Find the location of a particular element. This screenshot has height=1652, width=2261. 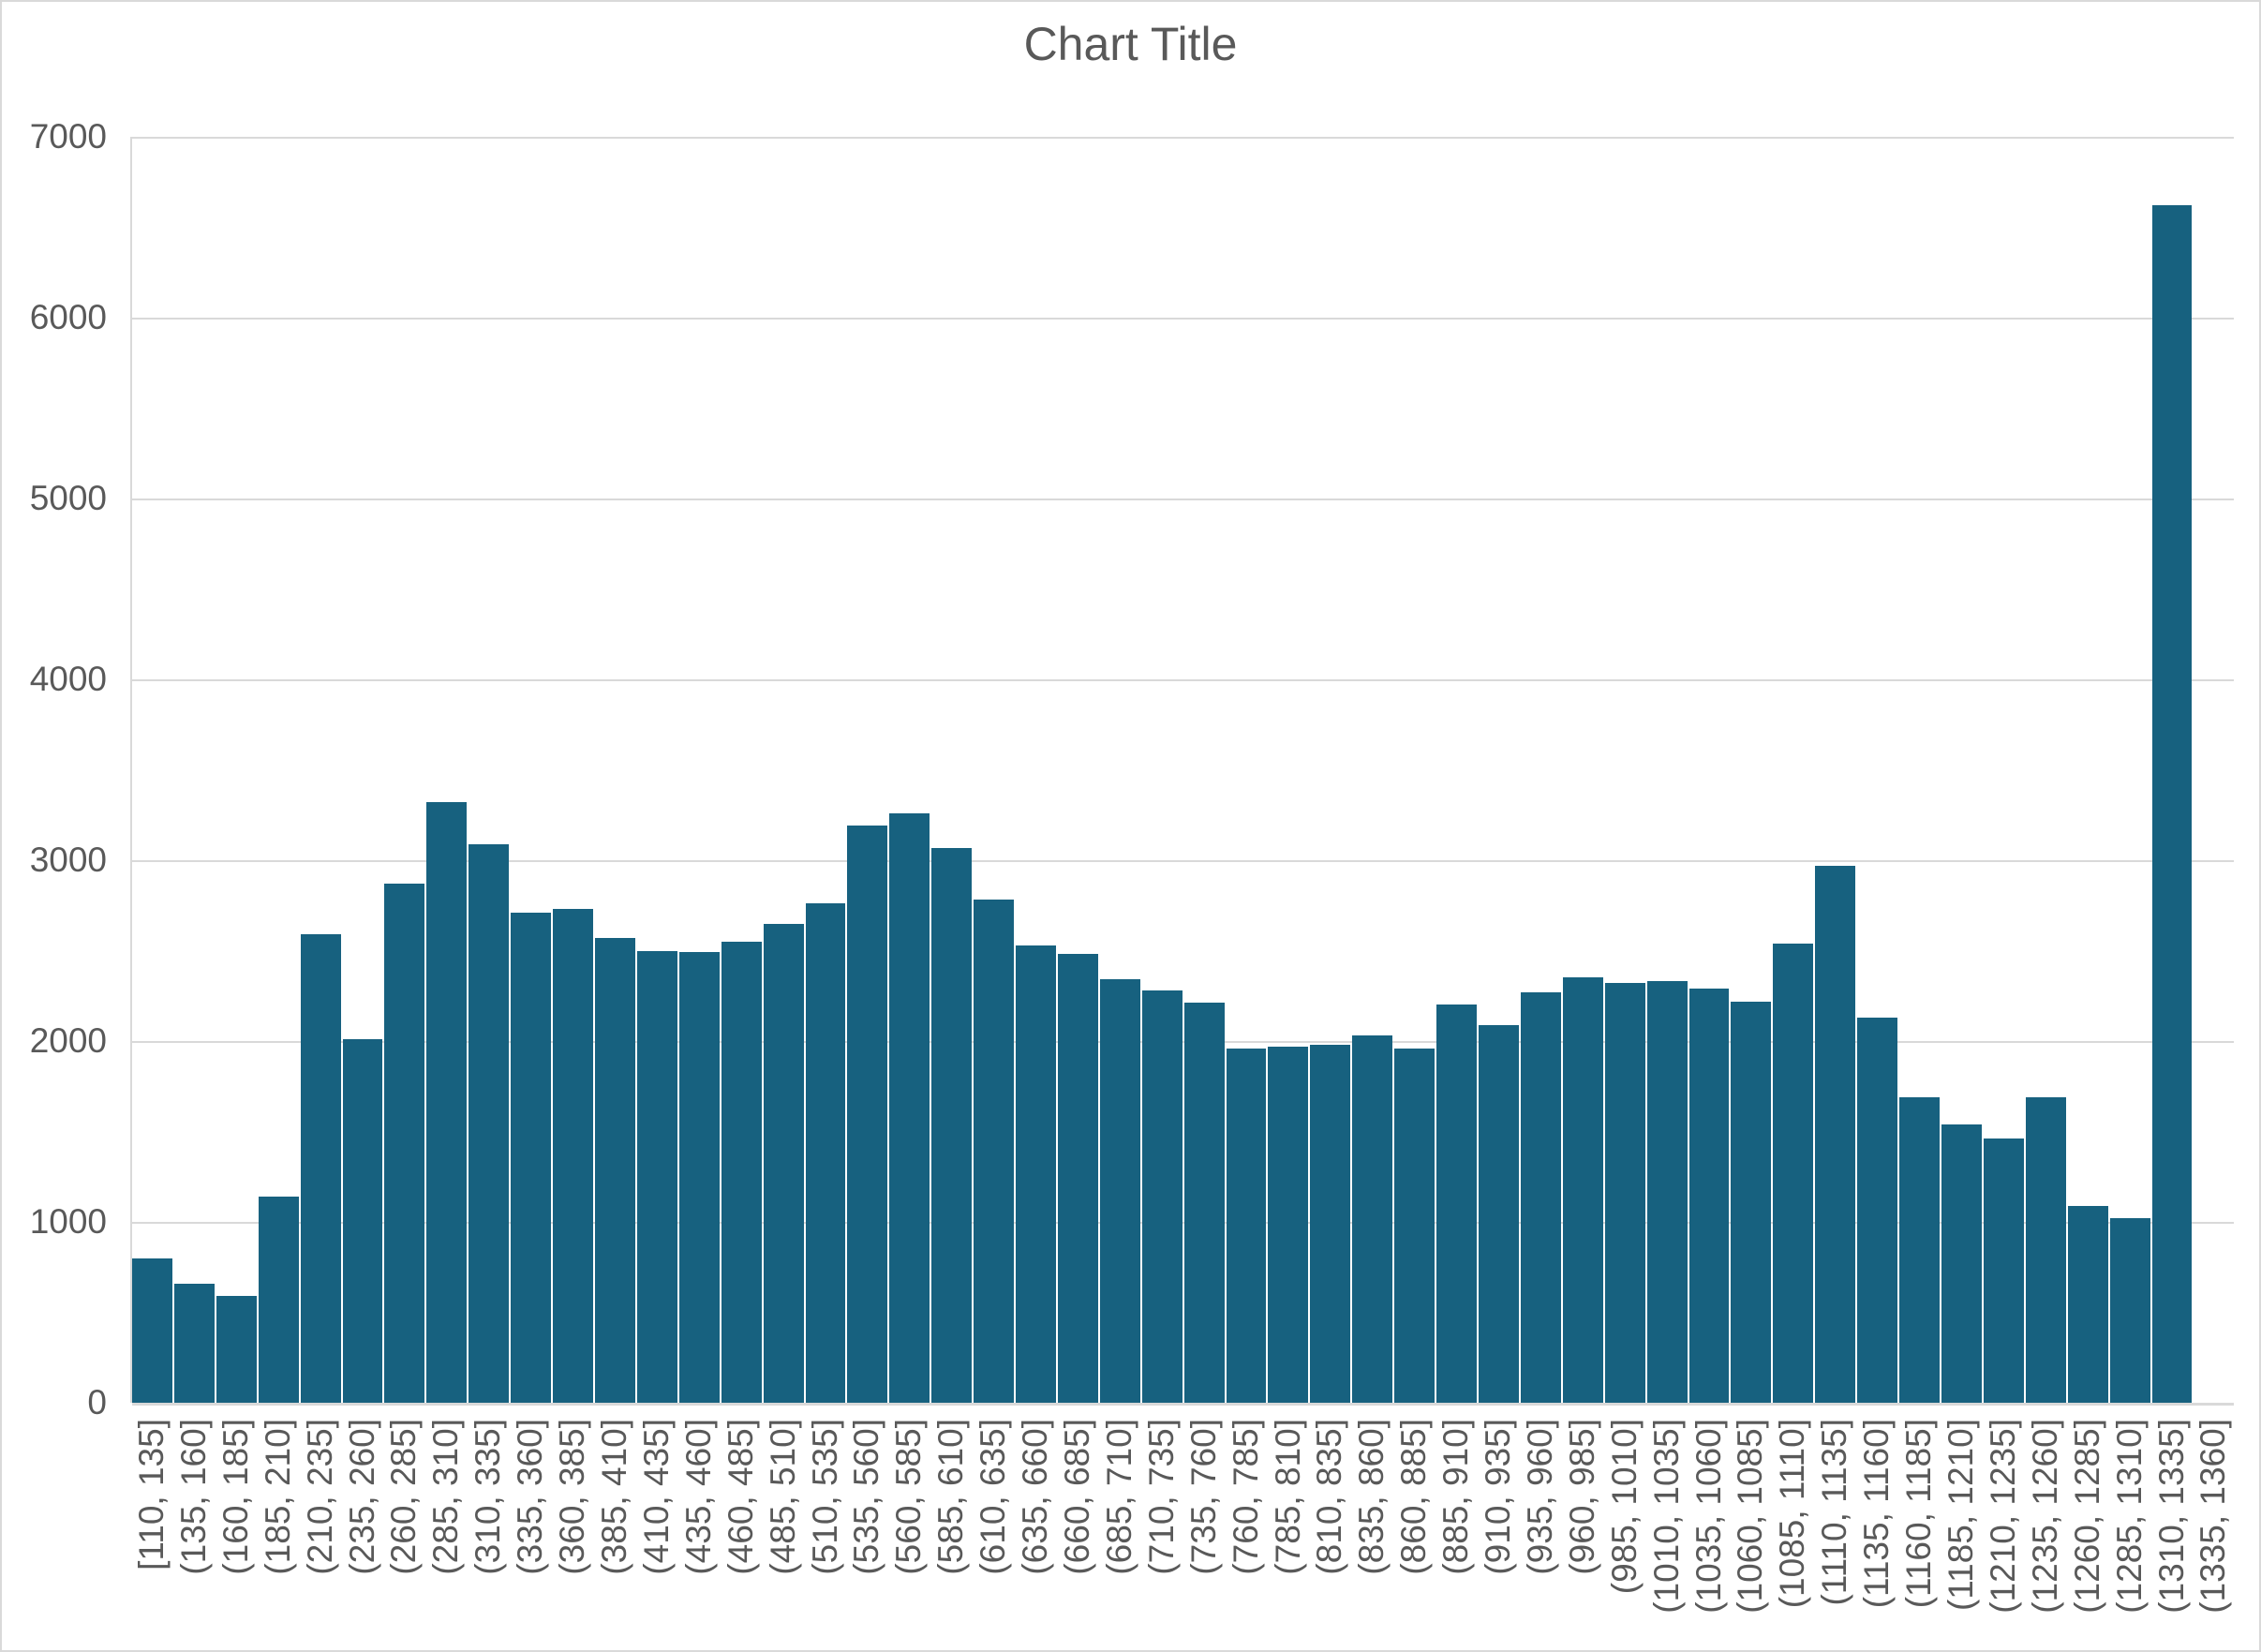

x-axis-tick-label: (410, 435] is located at coordinates (656, 1497).